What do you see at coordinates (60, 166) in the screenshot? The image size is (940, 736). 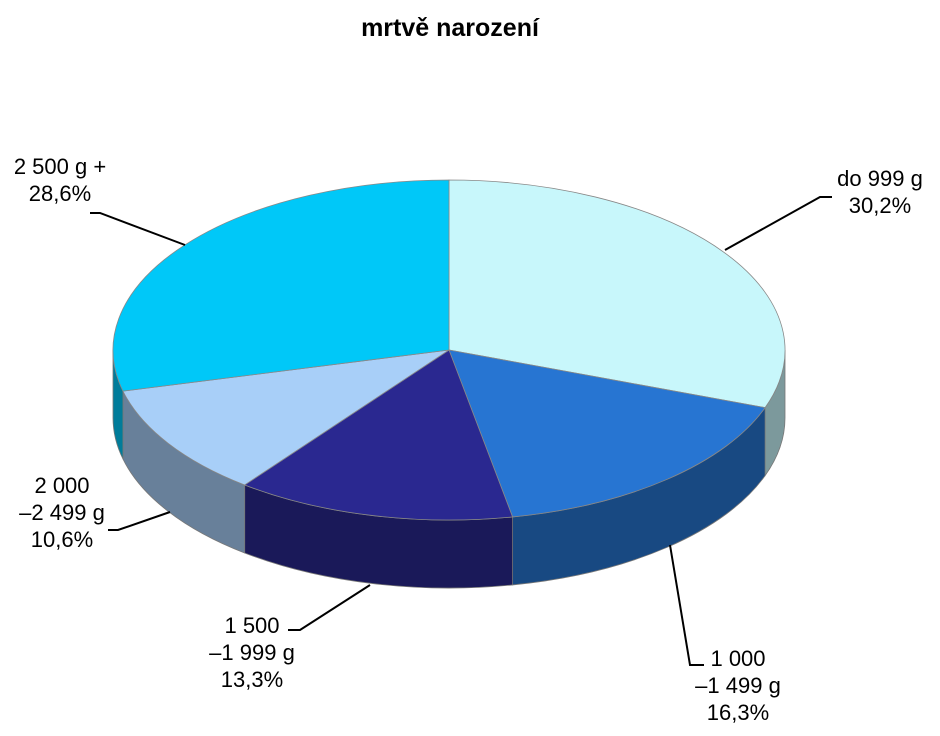 I see `category-label: 2 500 g +` at bounding box center [60, 166].